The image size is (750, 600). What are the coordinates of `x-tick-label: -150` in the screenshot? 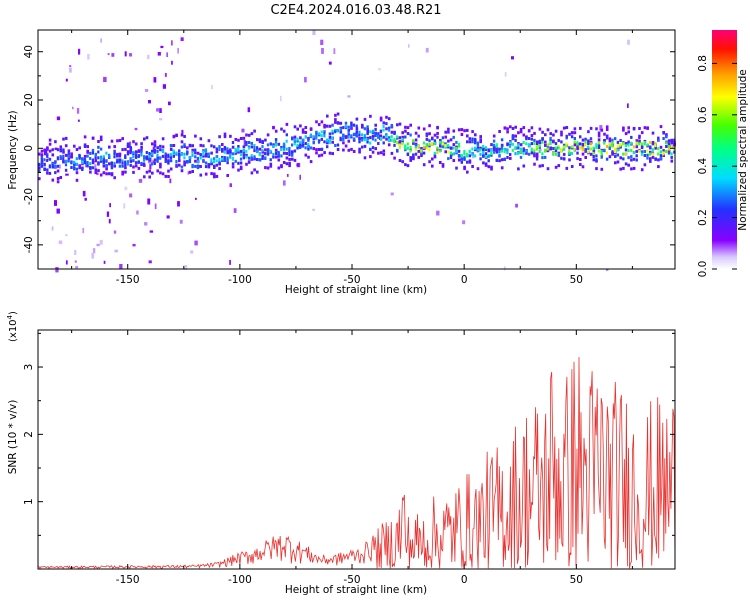 It's located at (128, 280).